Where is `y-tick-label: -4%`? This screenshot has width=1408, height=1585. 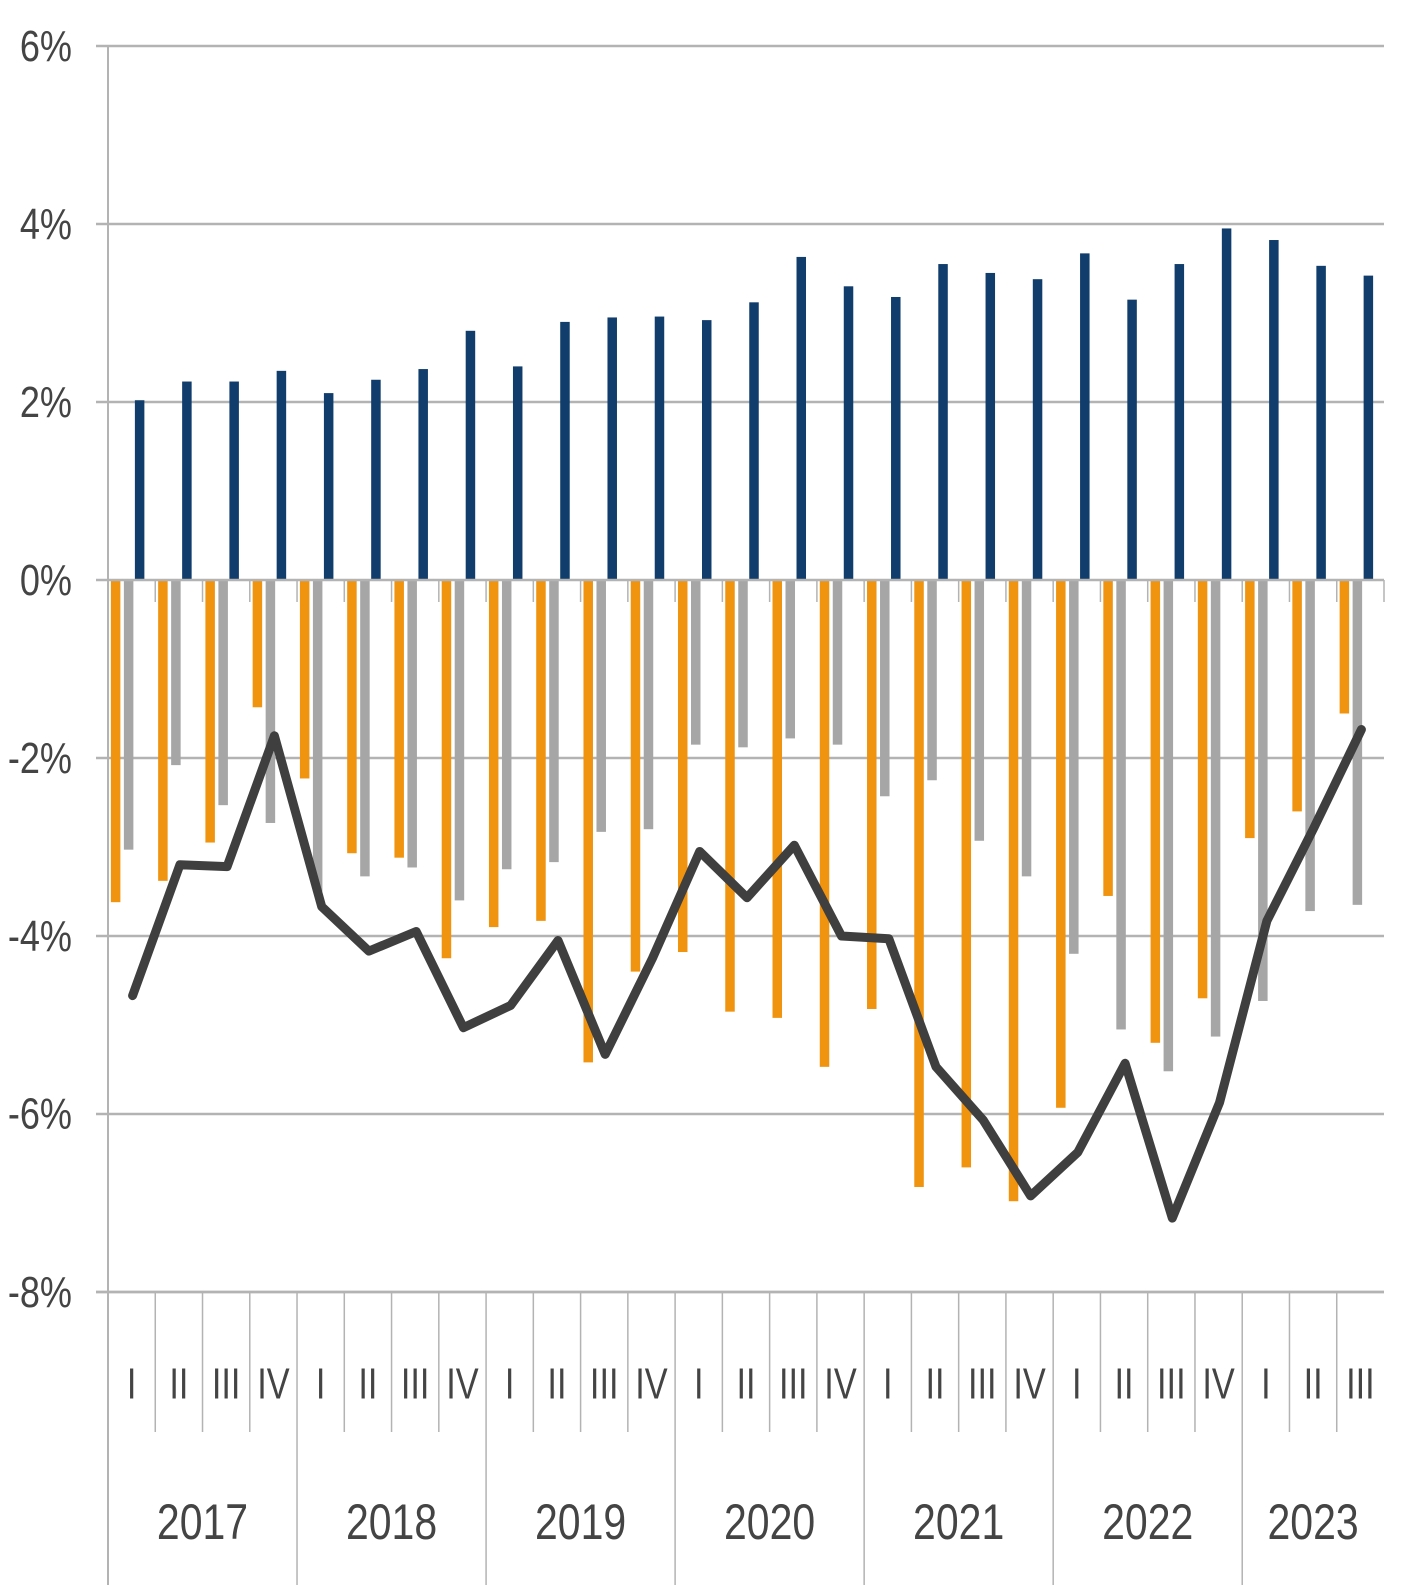 y-tick-label: -4% is located at coordinates (40, 935).